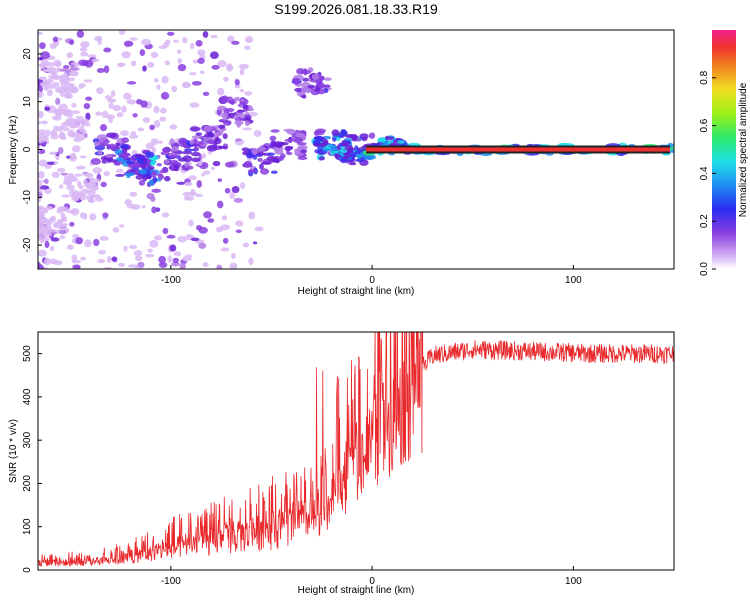 This screenshot has width=750, height=600. I want to click on colorbar-tick-label: 0.6, so click(704, 125).